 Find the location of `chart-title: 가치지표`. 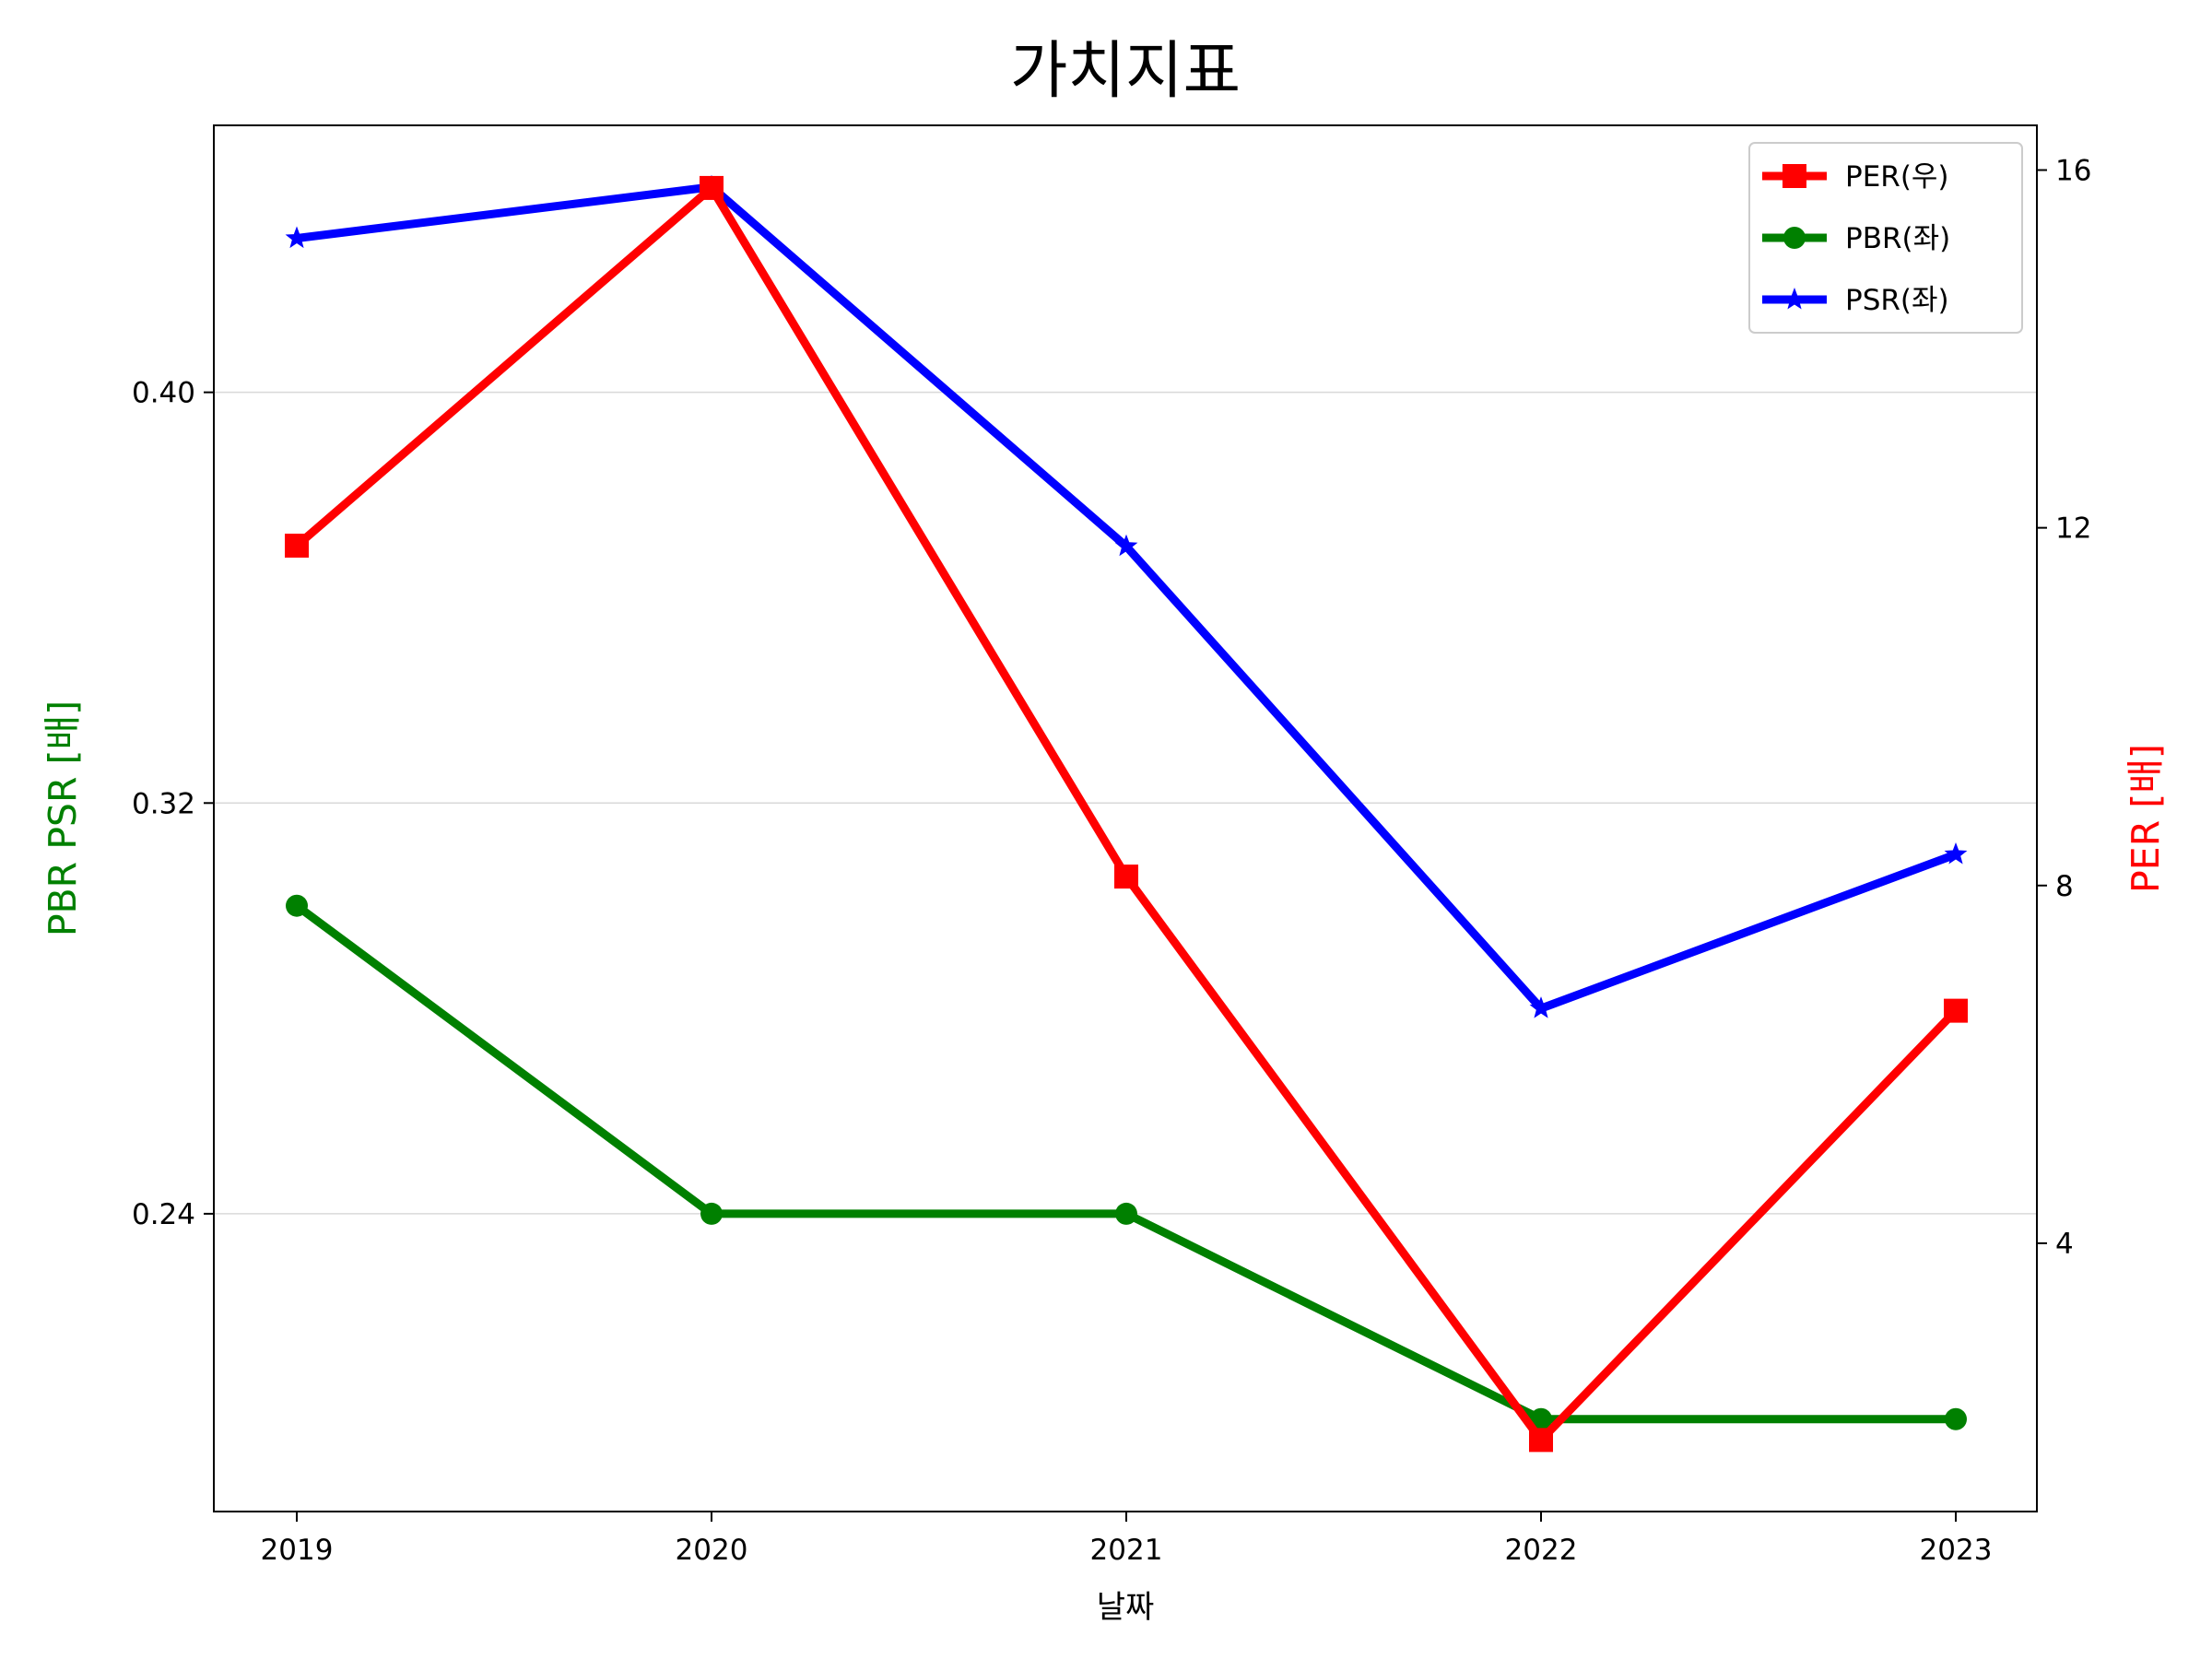

chart-title: 가치지표 is located at coordinates (1125, 71).